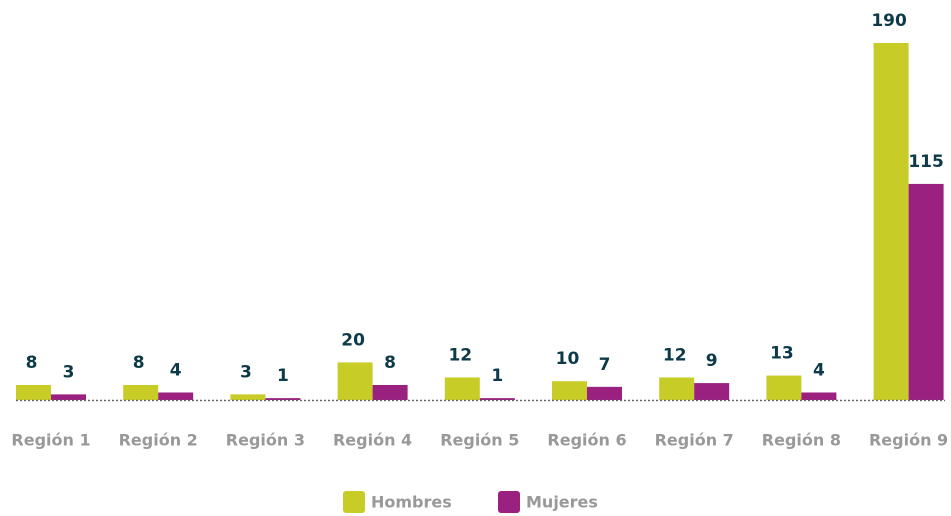 This screenshot has height=516, width=951. I want to click on value-label: 13, so click(782, 354).